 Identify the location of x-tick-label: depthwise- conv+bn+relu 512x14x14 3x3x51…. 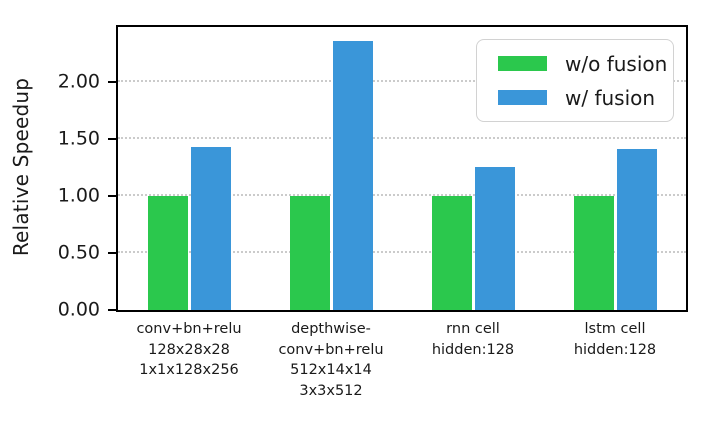
(331, 360).